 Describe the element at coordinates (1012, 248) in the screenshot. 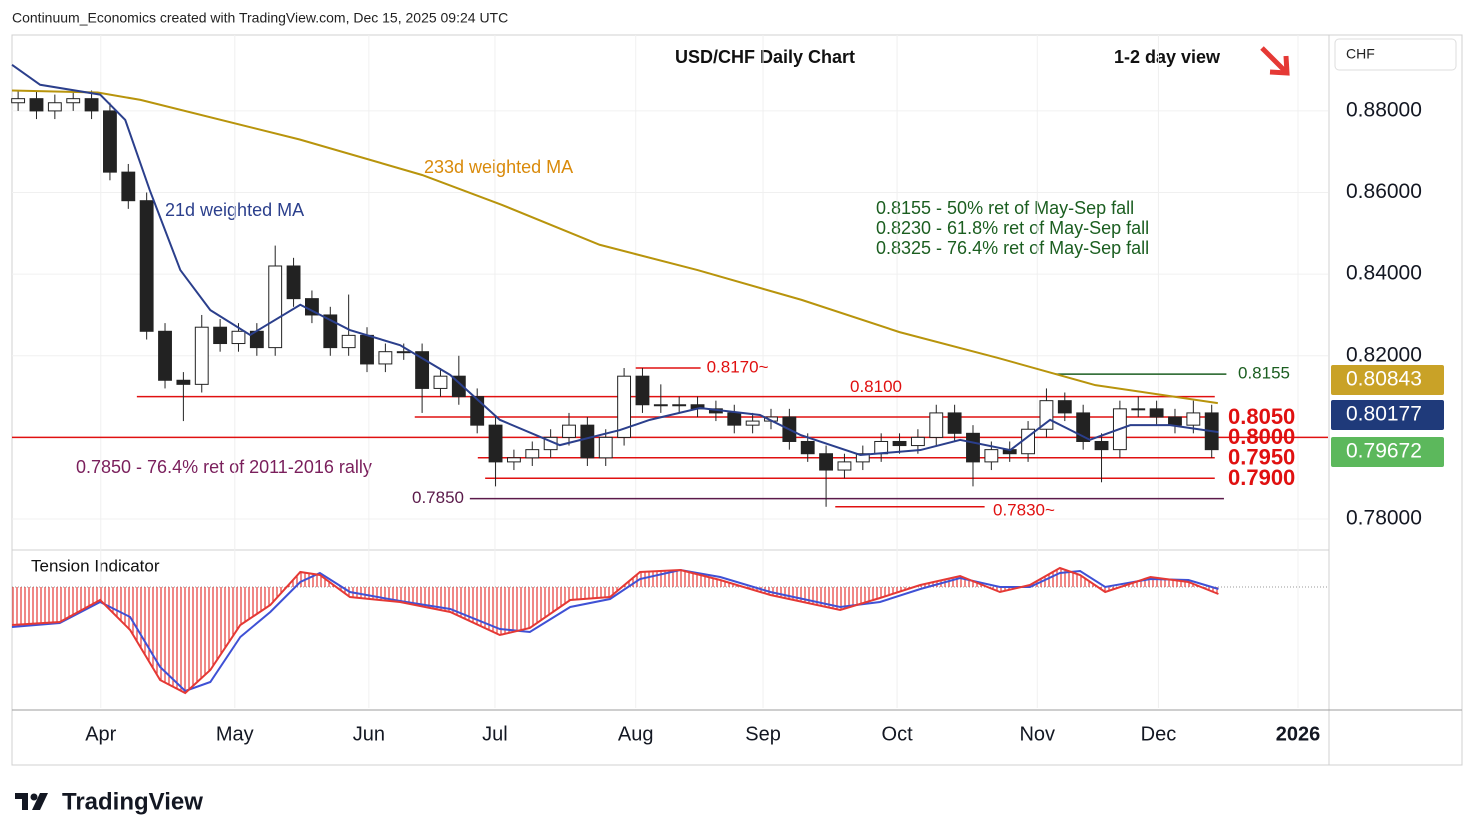

I see `annotation: 0.8325 - 76.4% ret of May-Sep fall` at that location.